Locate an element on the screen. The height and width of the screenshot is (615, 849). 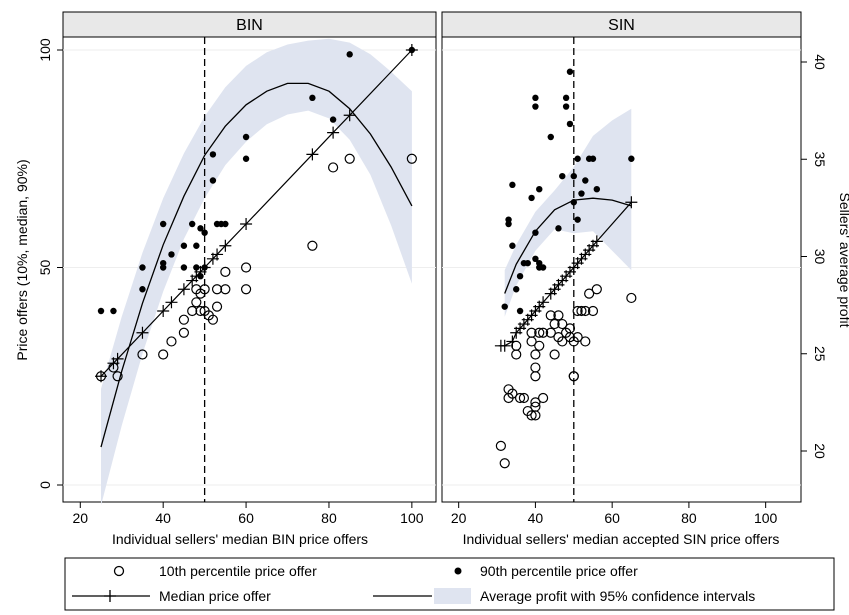
sin-x-tick-label: 80 is located at coordinates (689, 518).